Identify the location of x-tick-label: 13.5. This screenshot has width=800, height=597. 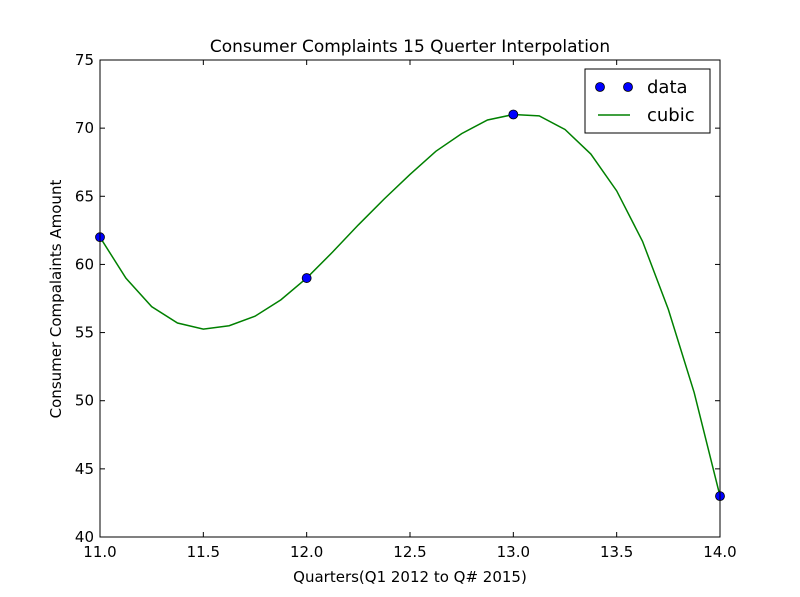
(616, 552).